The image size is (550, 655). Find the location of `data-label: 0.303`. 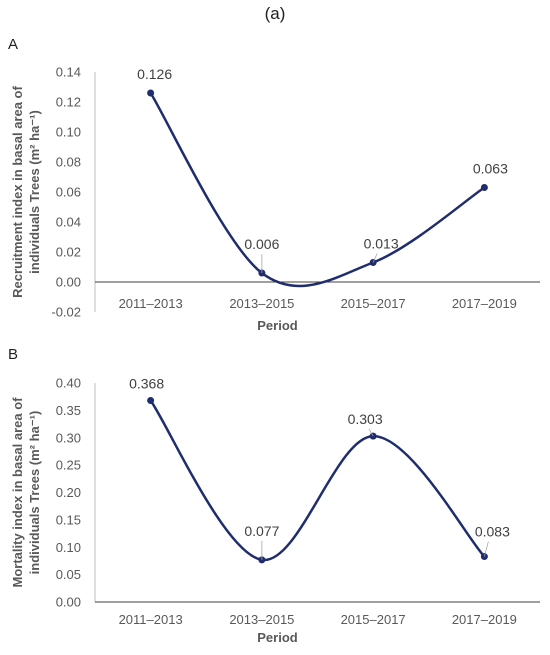

data-label: 0.303 is located at coordinates (365, 419).